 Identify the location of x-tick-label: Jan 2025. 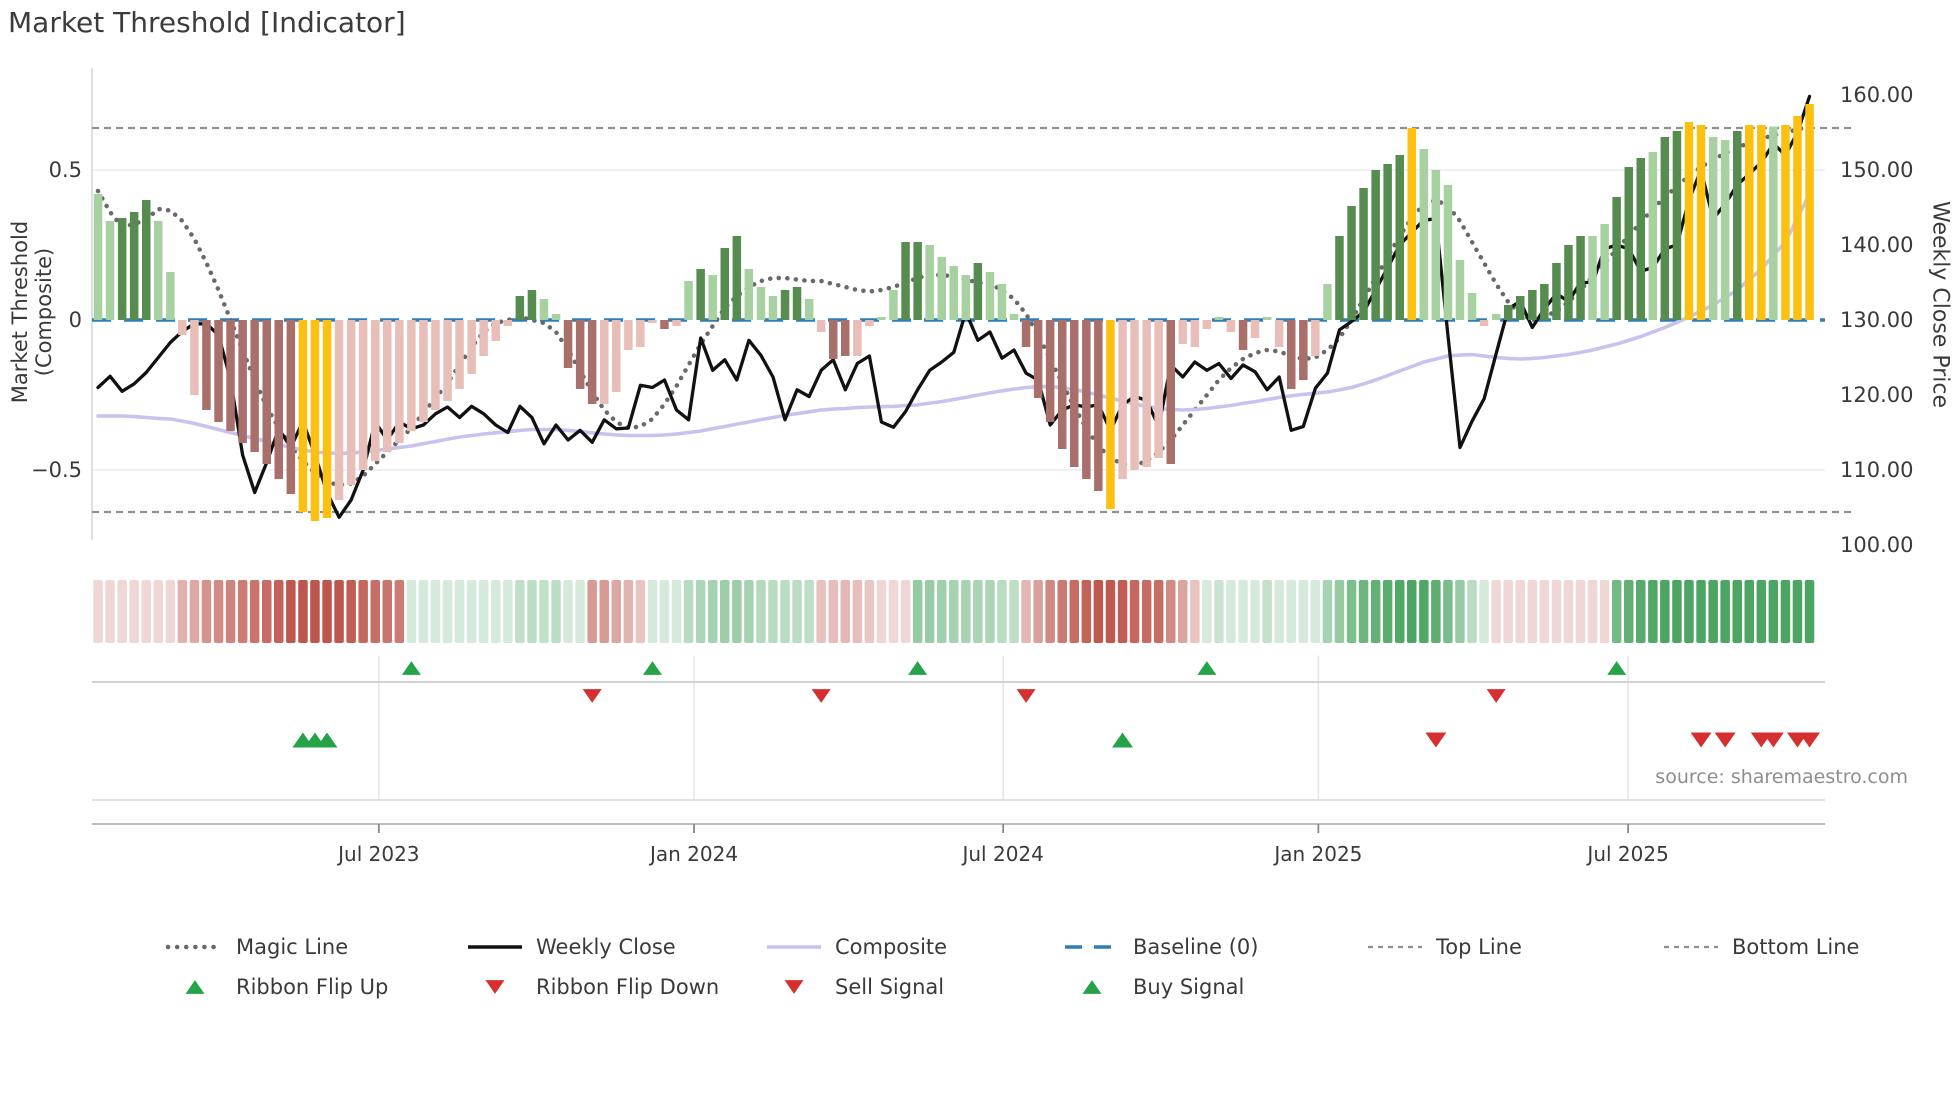
(1318, 854).